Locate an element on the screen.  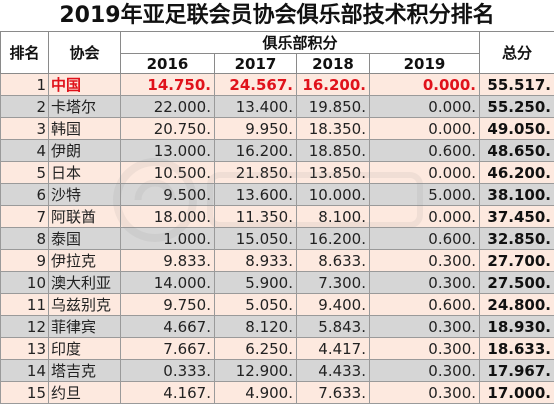
total-cell: 24.800. is located at coordinates (517, 305).